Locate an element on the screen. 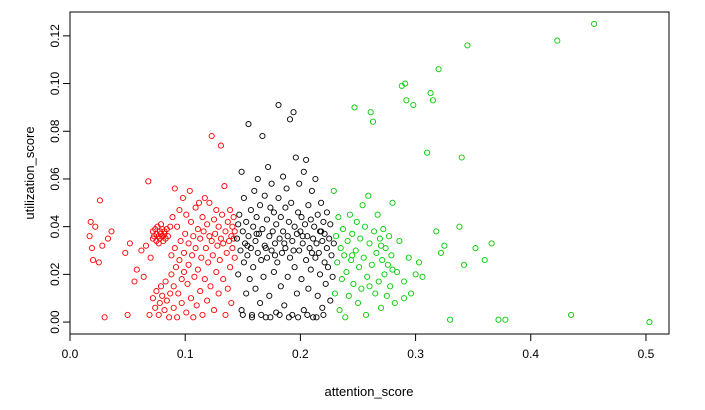  x-axis-label: attention_score is located at coordinates (369, 391).